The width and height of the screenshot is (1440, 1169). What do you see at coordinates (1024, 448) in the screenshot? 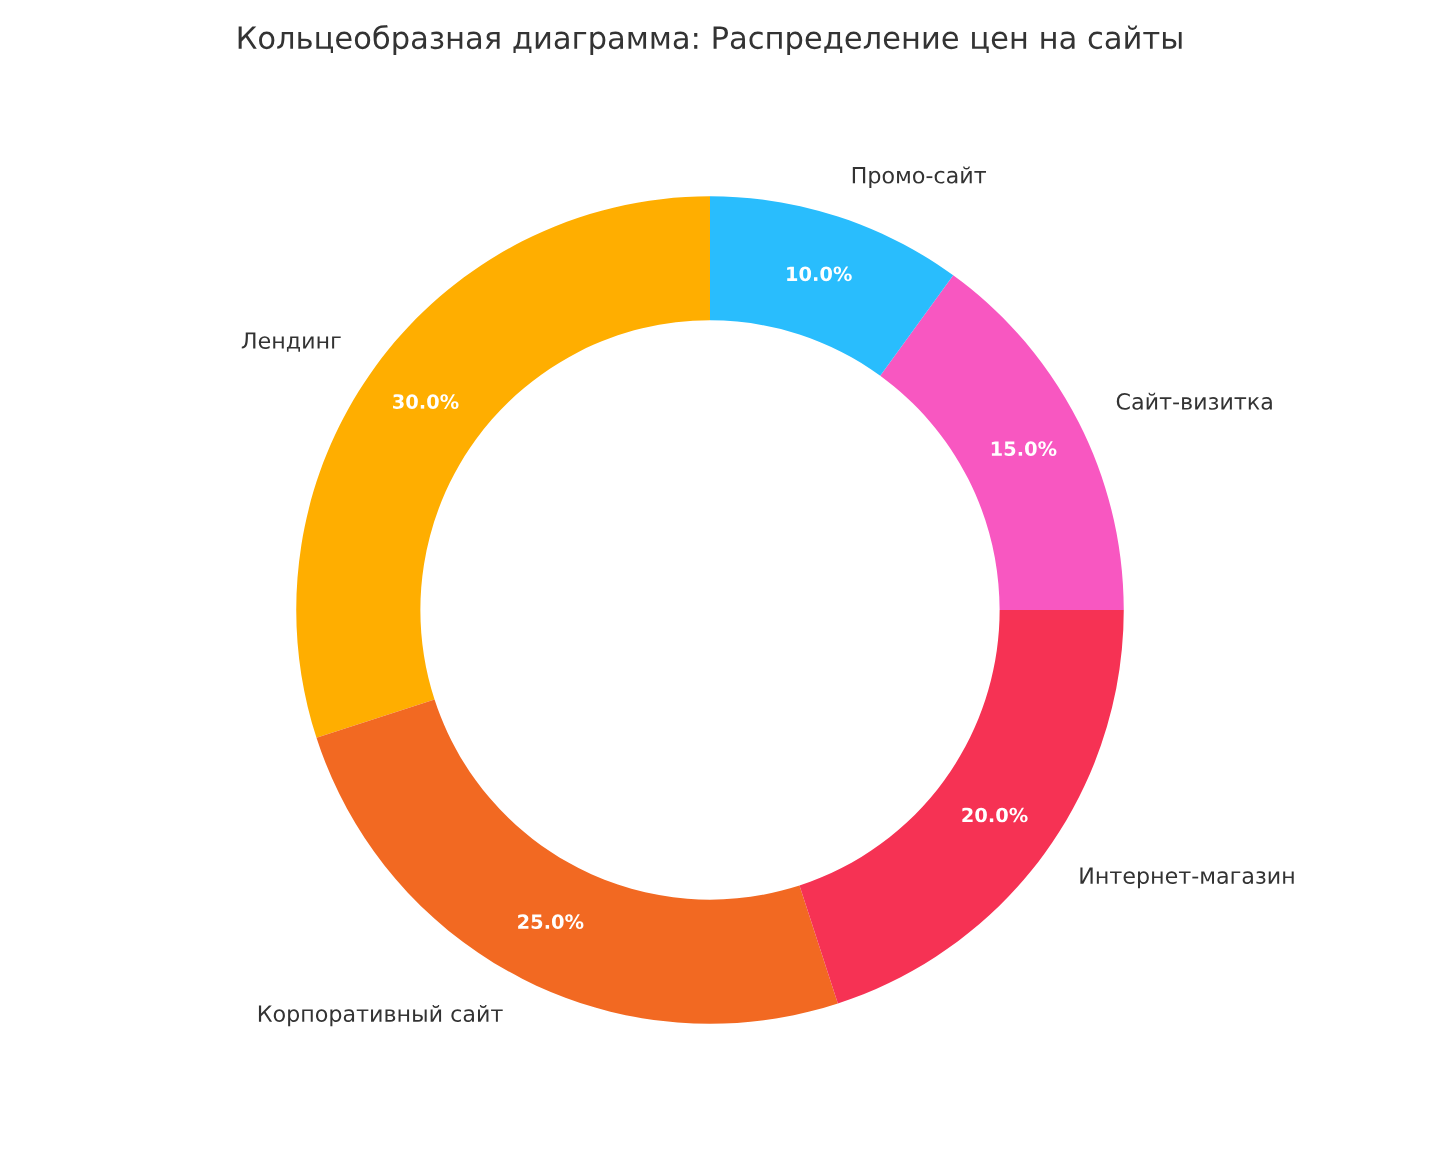
I see `data-label: 15.0%` at bounding box center [1024, 448].